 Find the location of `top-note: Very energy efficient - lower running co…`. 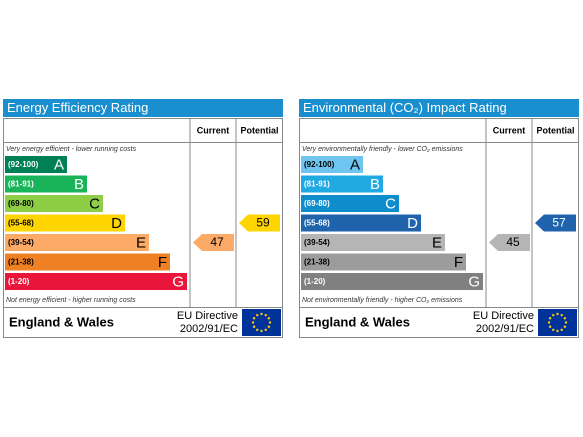

top-note: Very energy efficient - lower running co… is located at coordinates (71, 149).